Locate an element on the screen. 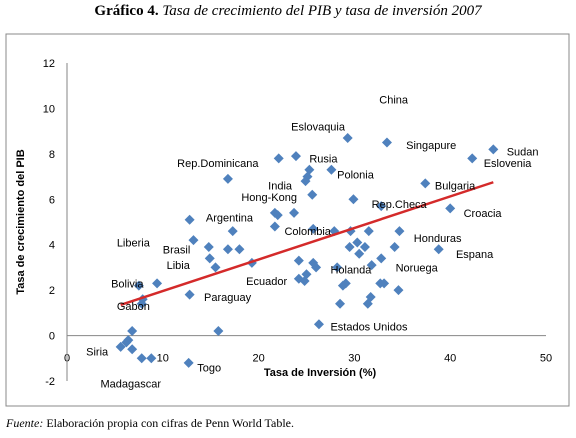  point-label: Estados Unidos is located at coordinates (369, 327).